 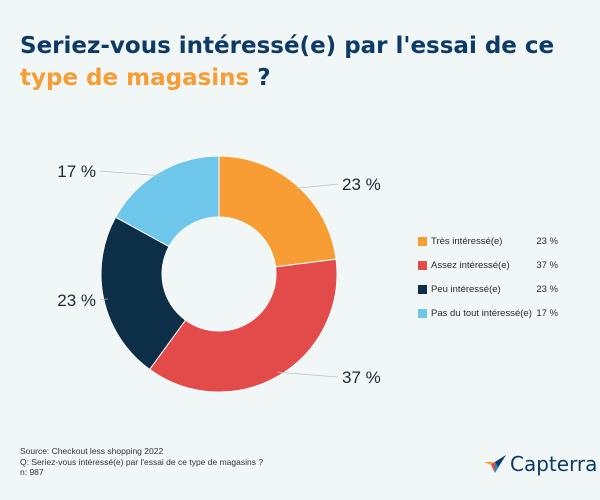 I want to click on legend-label: Assez intéressé(e), so click(x=470, y=265).